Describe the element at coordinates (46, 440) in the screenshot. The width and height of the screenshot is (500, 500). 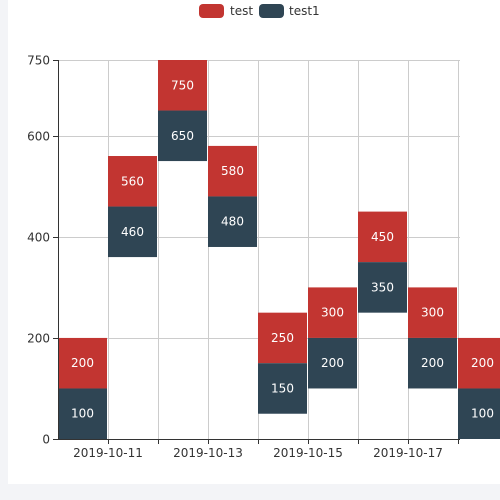
I see `y-tick-label: 0` at that location.